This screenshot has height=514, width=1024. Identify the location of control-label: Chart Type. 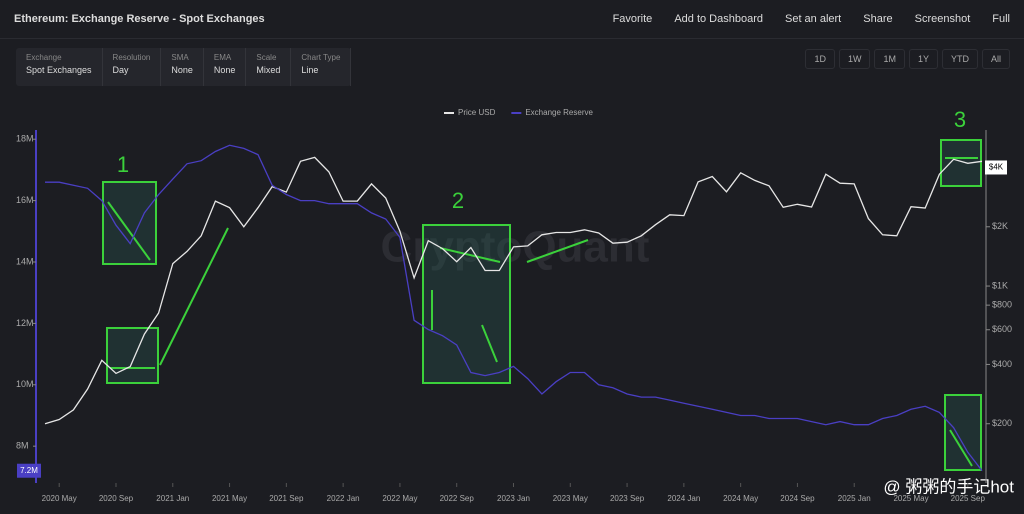
(321, 57).